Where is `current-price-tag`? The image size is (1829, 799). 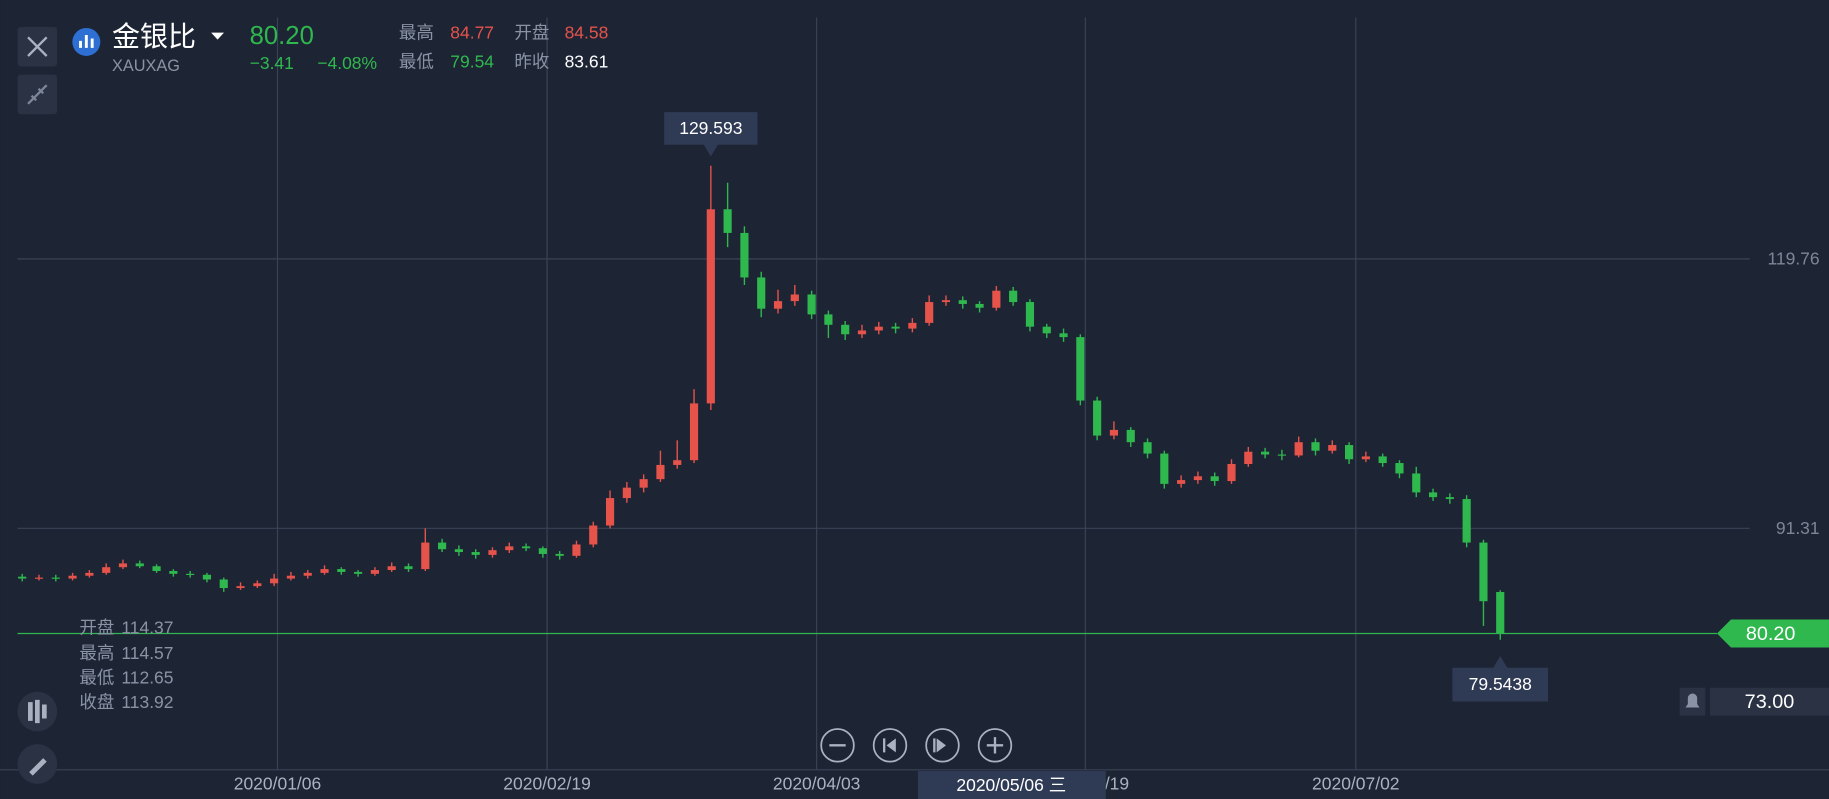 current-price-tag is located at coordinates (1772, 633).